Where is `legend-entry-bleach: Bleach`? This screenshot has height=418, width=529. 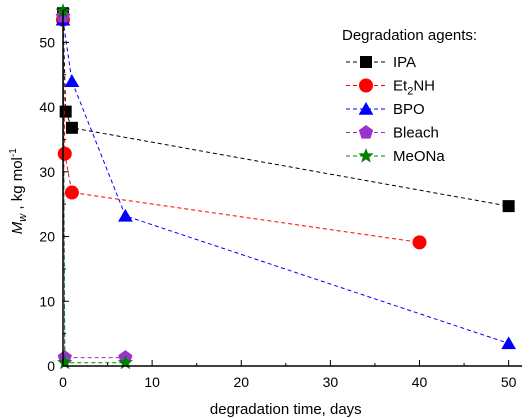 legend-entry-bleach: Bleach is located at coordinates (392, 133).